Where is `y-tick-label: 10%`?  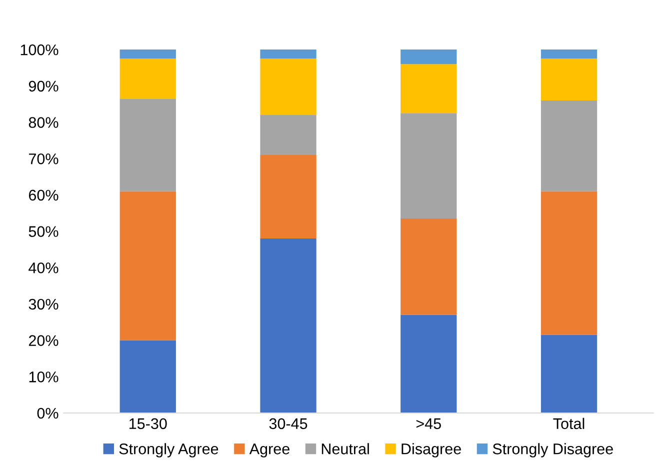
y-tick-label: 10% is located at coordinates (43, 377).